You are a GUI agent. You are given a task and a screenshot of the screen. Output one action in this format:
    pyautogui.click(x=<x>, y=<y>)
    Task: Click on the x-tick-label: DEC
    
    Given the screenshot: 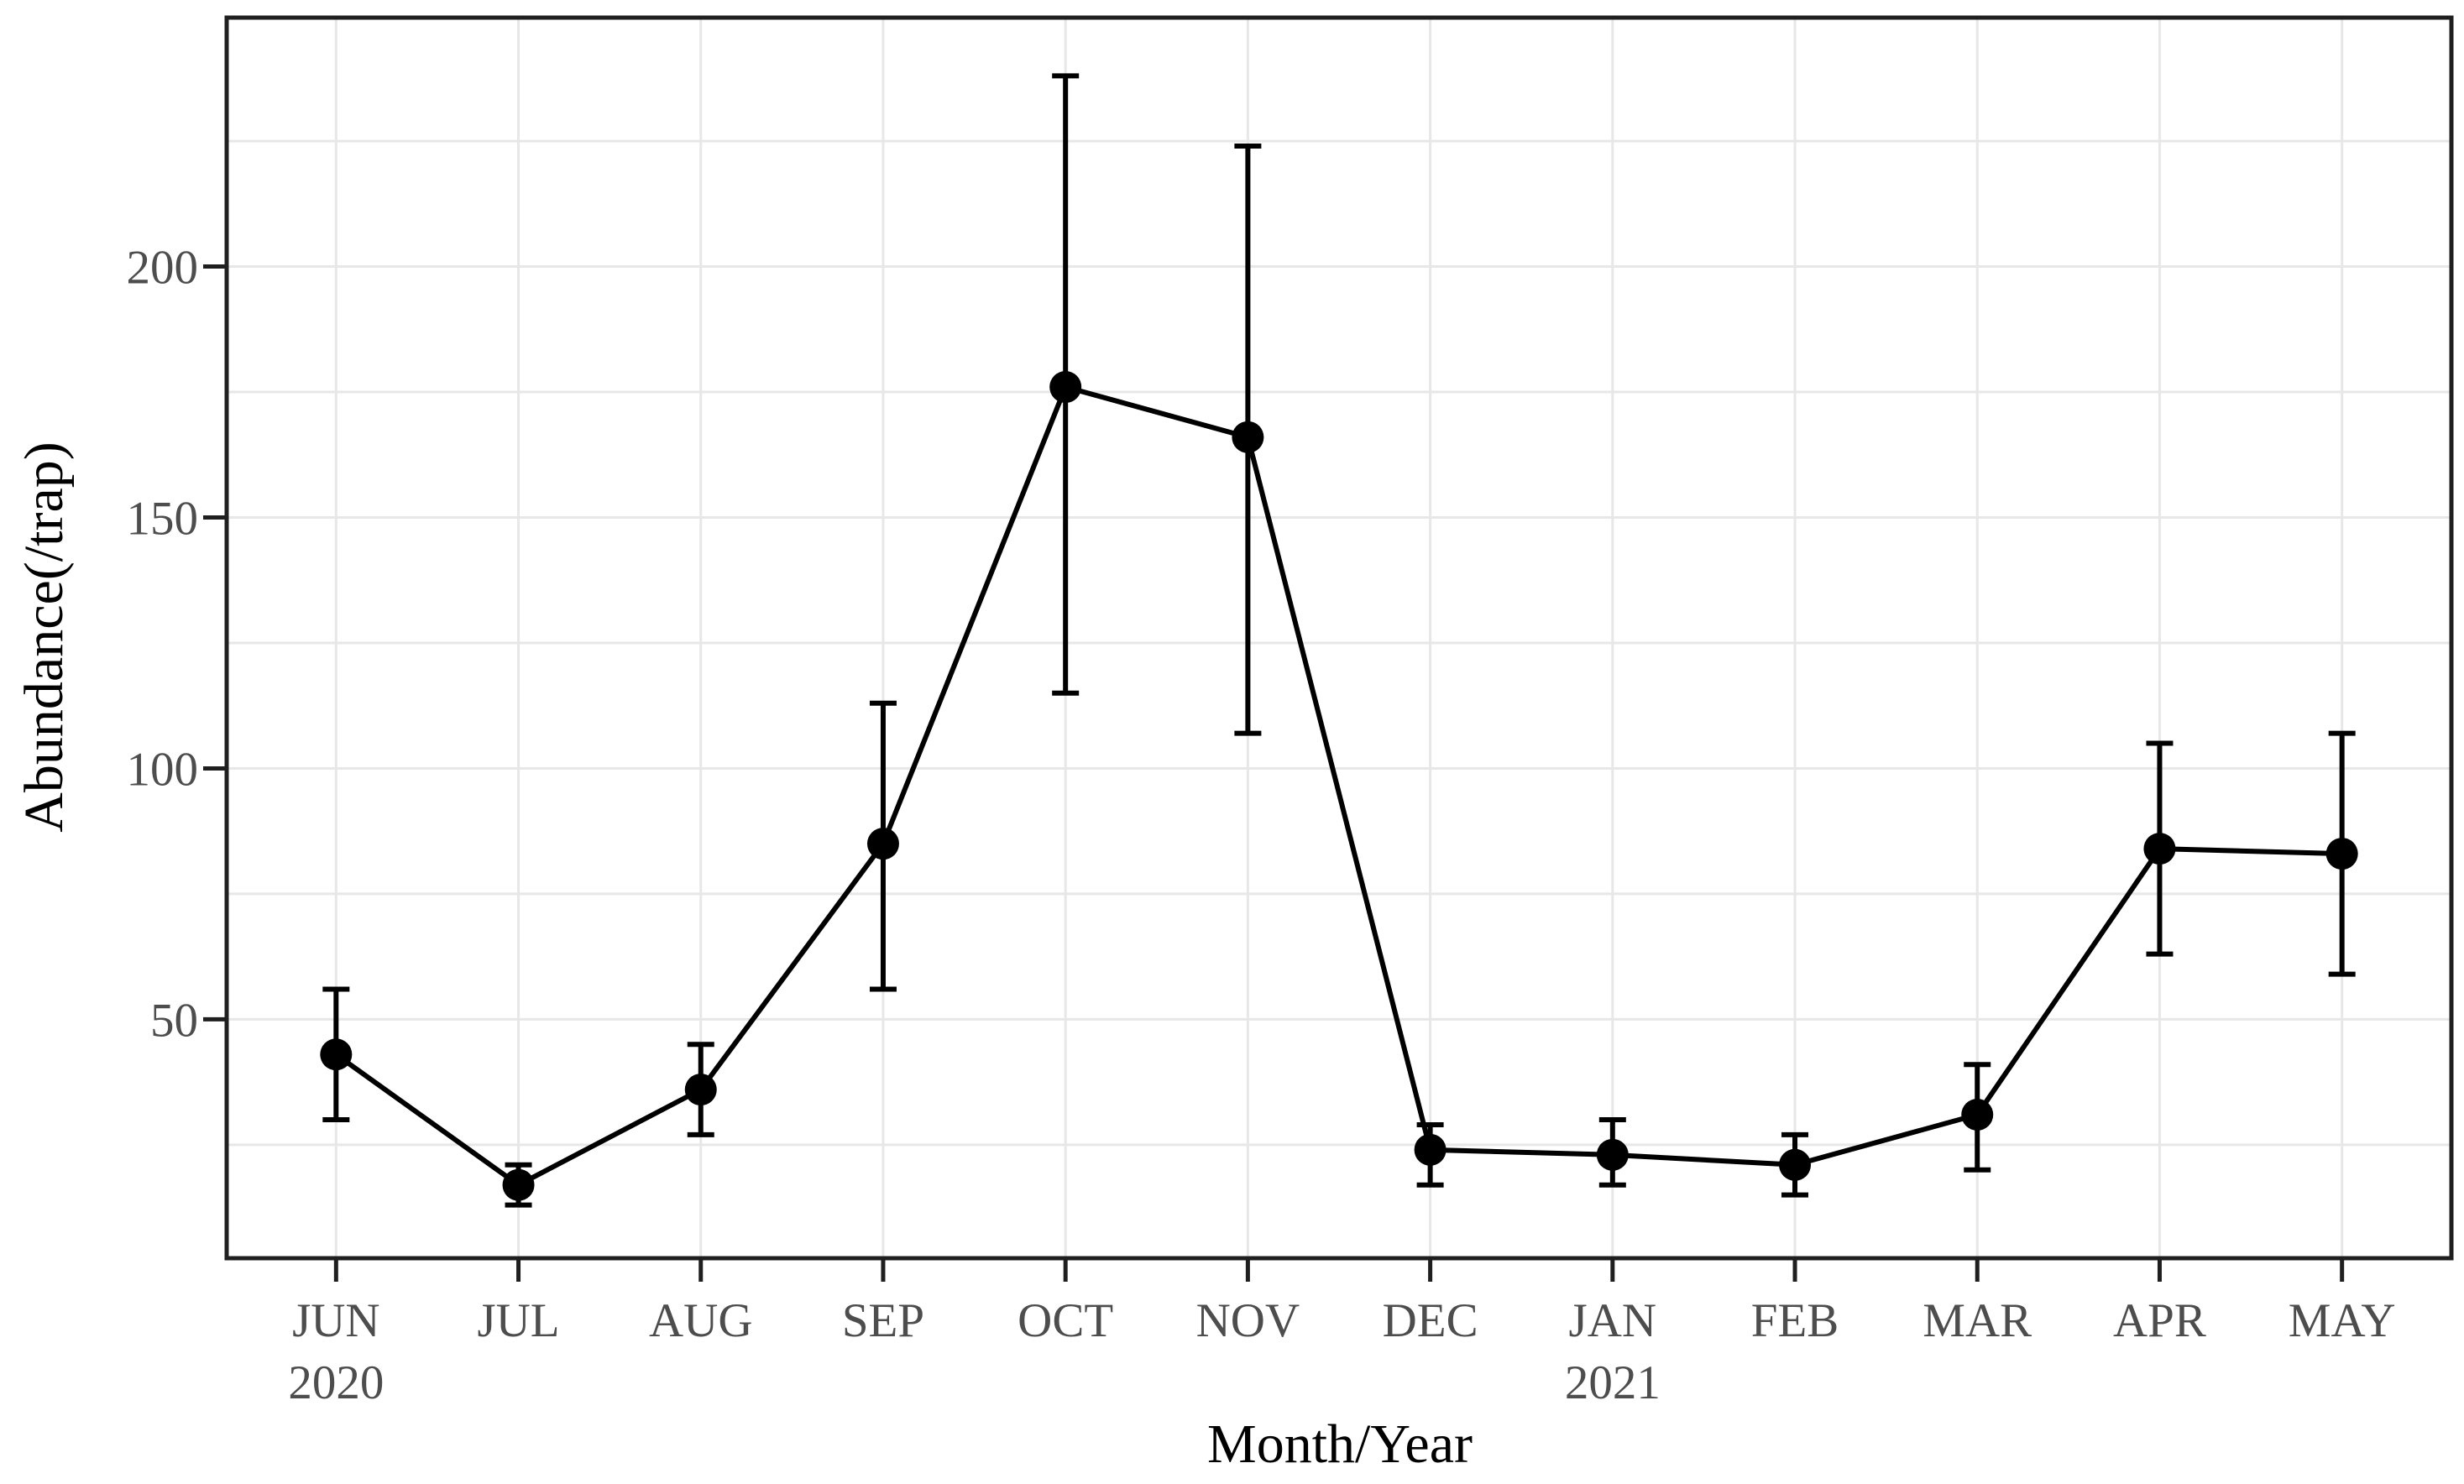 What is the action you would take?
    pyautogui.click(x=1430, y=1320)
    